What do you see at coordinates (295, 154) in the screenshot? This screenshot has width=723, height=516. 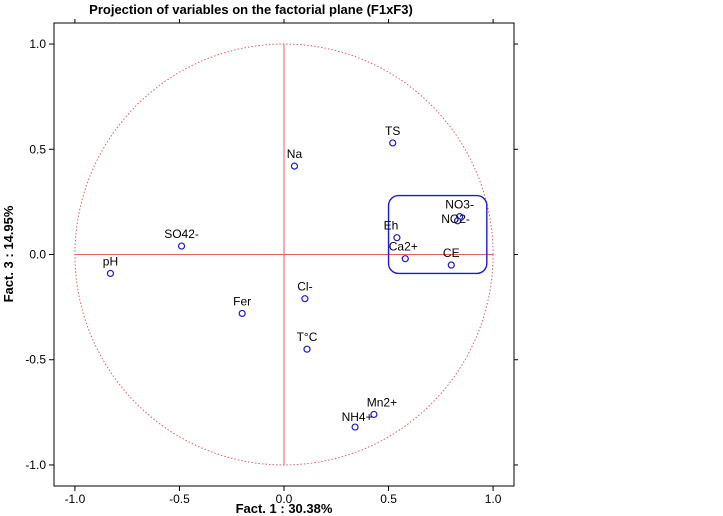 I see `data-point-label: Na` at bounding box center [295, 154].